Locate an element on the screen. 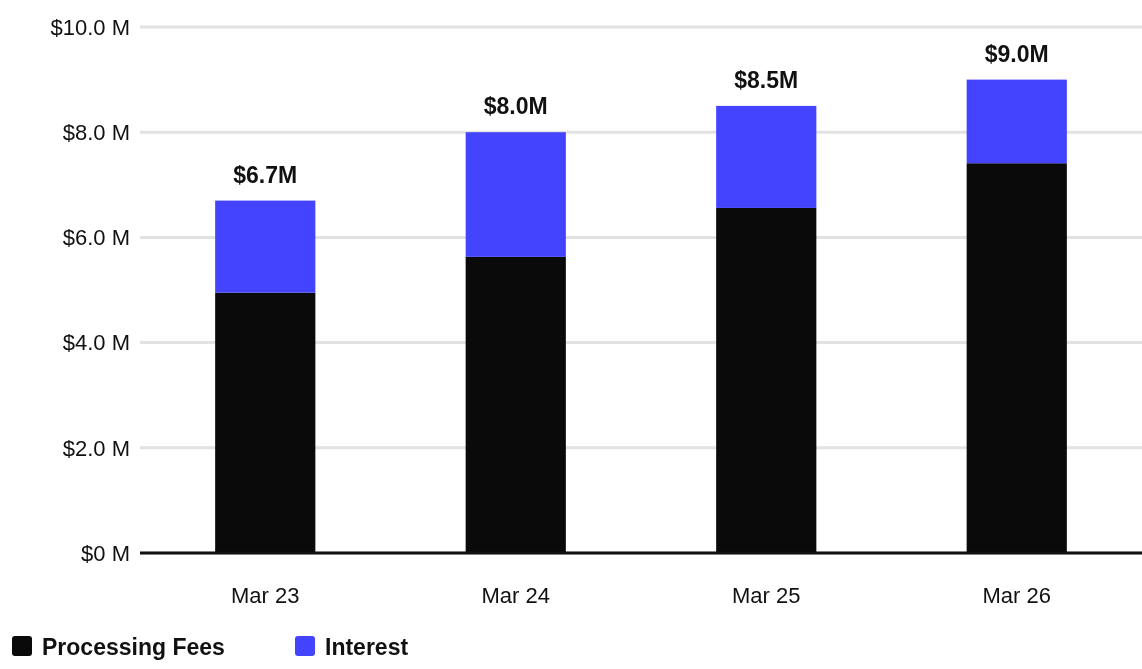 Image resolution: width=1142 pixels, height=669 pixels. legend-label: Processing Fees is located at coordinates (133, 647).